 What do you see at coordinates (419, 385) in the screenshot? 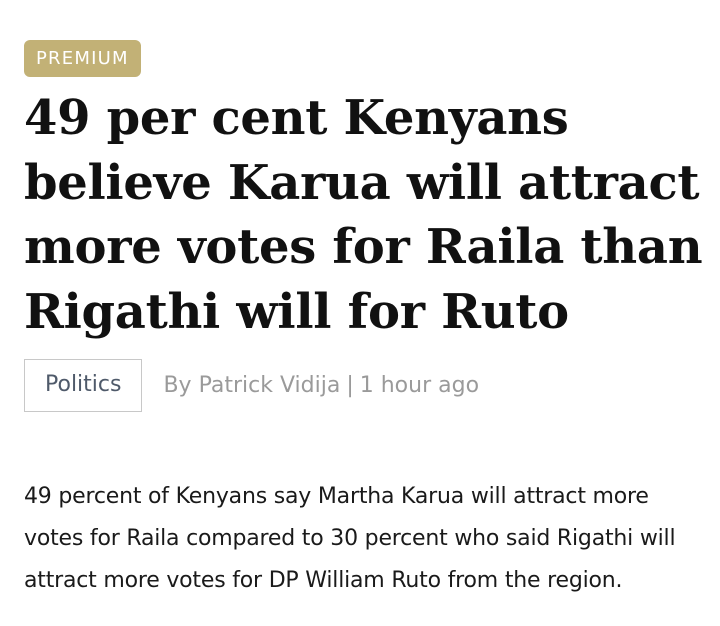
I see `publish-timestamp: 1 hour ago` at bounding box center [419, 385].